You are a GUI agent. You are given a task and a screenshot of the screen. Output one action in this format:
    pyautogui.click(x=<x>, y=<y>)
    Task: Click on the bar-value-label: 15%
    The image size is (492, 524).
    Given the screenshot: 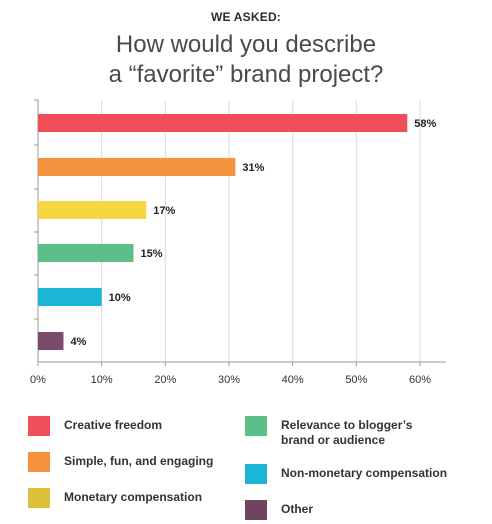 What is the action you would take?
    pyautogui.click(x=152, y=254)
    